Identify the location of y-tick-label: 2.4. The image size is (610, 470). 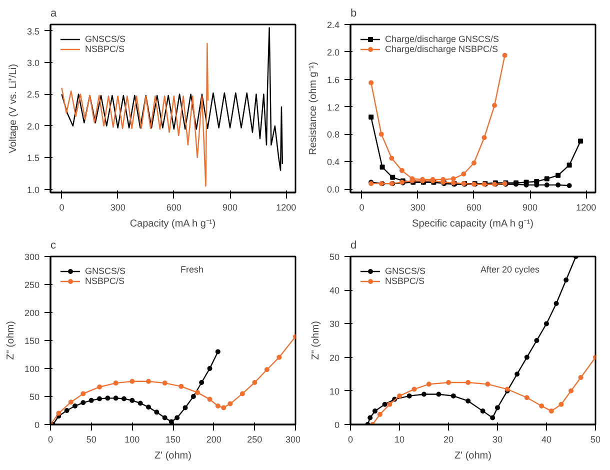
(333, 25).